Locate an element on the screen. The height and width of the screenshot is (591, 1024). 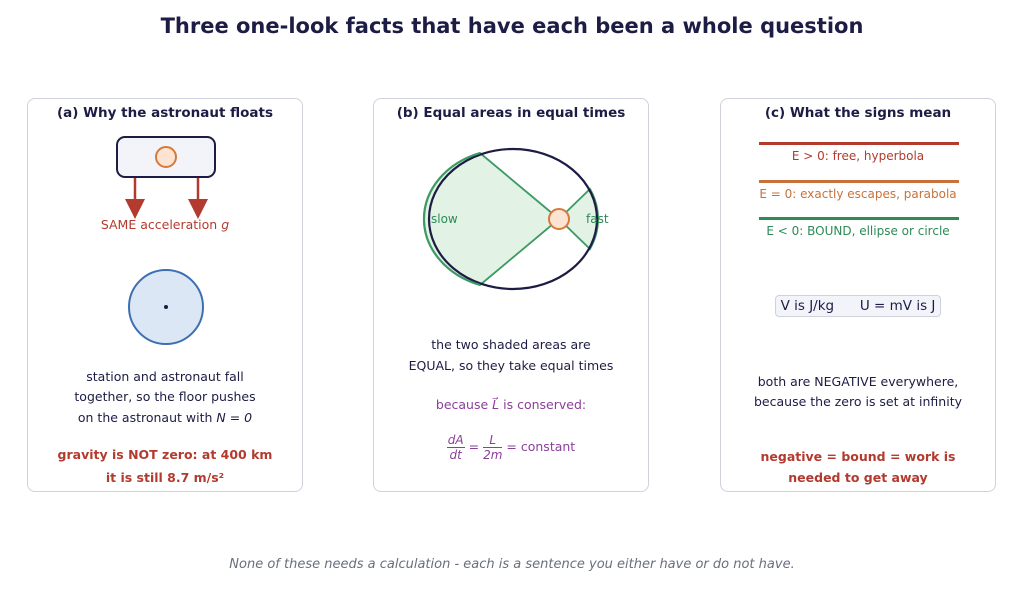
panel-c-note-1: negative = bound = work is is located at coordinates (858, 456).